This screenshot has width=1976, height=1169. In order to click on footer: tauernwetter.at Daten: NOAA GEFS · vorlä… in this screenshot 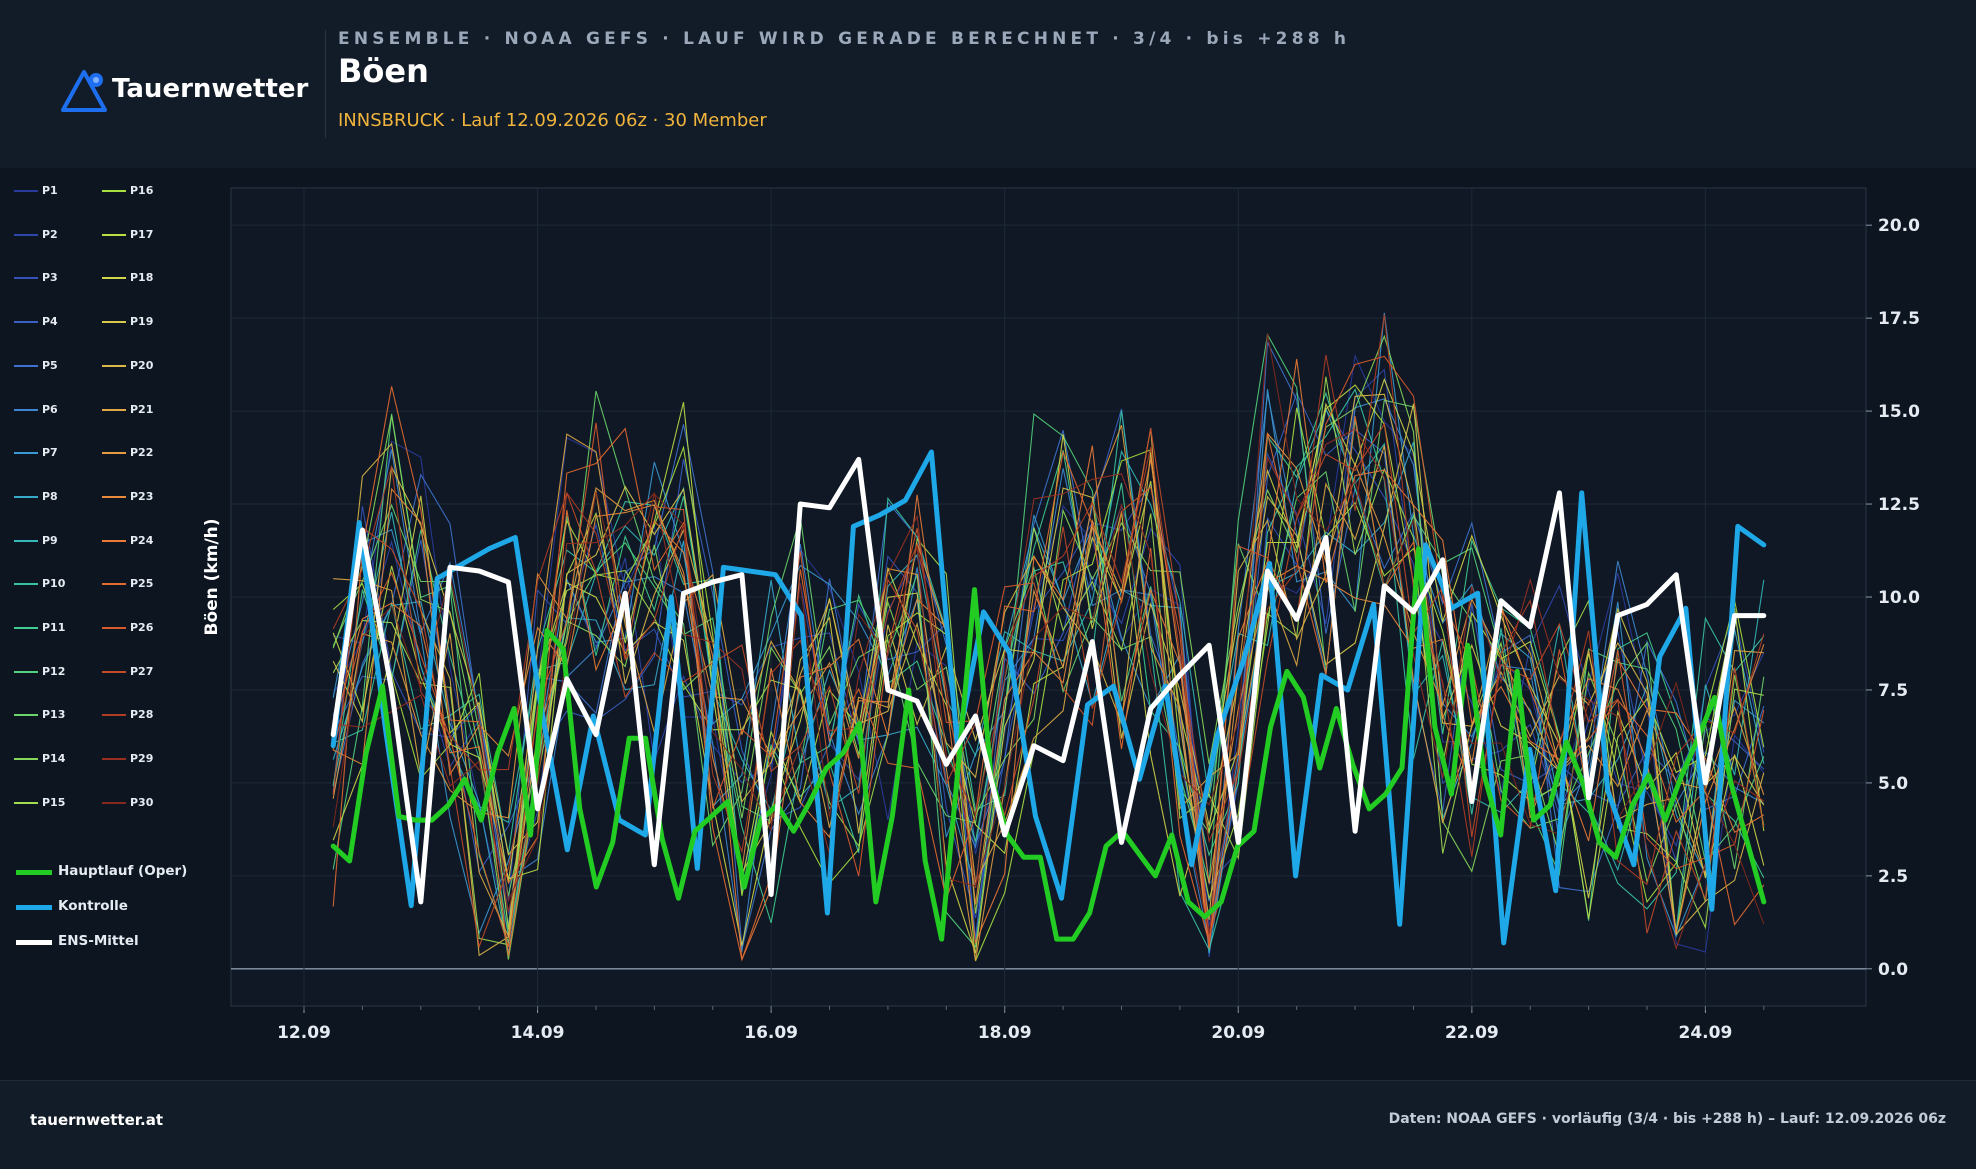, I will do `click(988, 1124)`.